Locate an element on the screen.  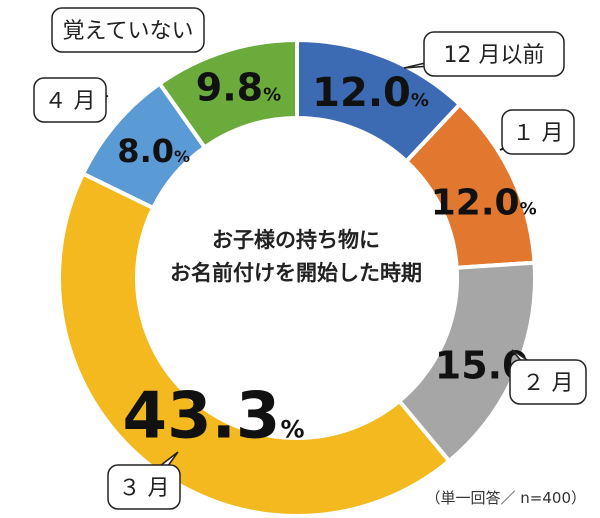
chart-title-line-2: お名前付けを開始した時期 is located at coordinates (296, 273).